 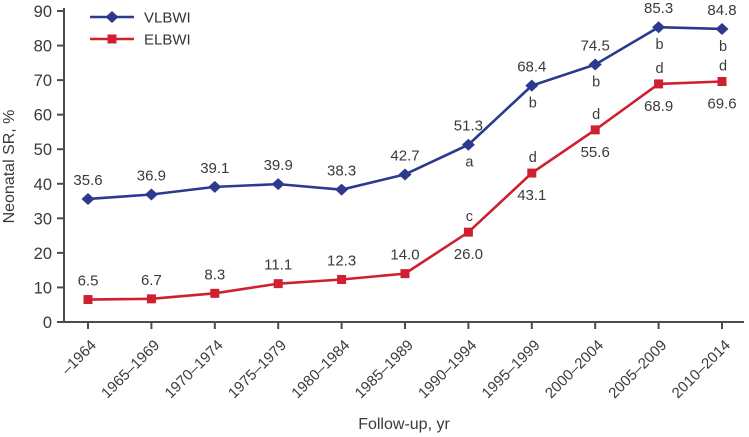 What do you see at coordinates (43, 150) in the screenshot?
I see `y-tick-label: 50` at bounding box center [43, 150].